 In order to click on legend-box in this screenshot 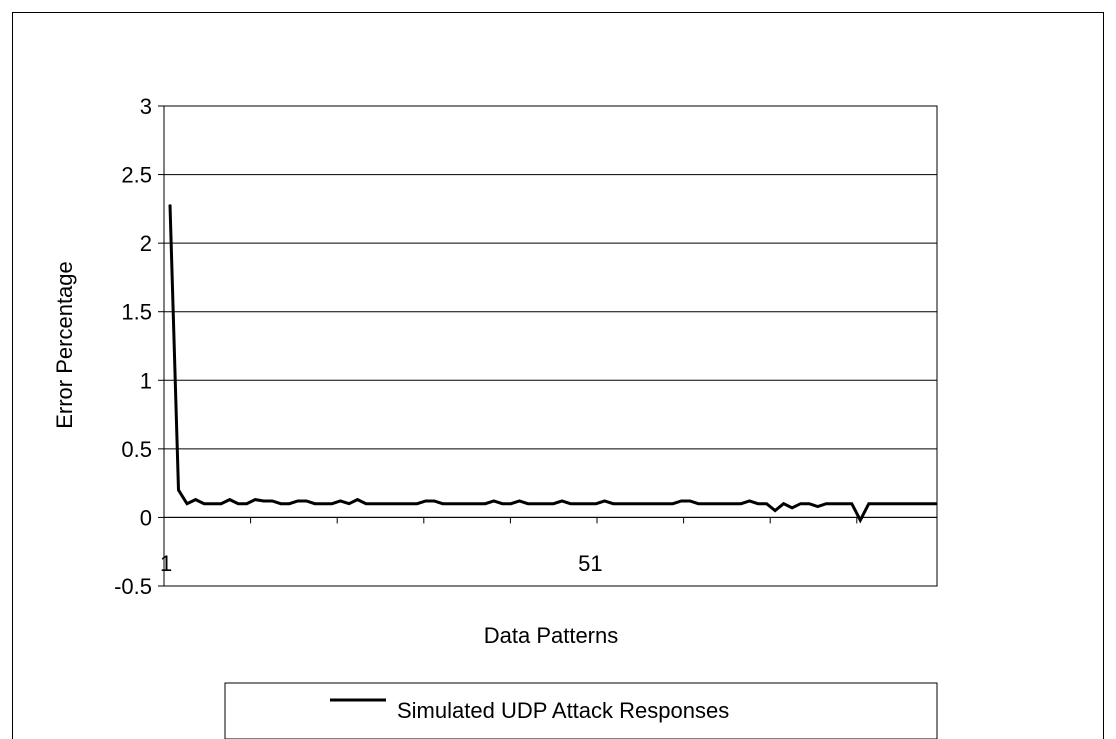, I will do `click(581, 710)`.